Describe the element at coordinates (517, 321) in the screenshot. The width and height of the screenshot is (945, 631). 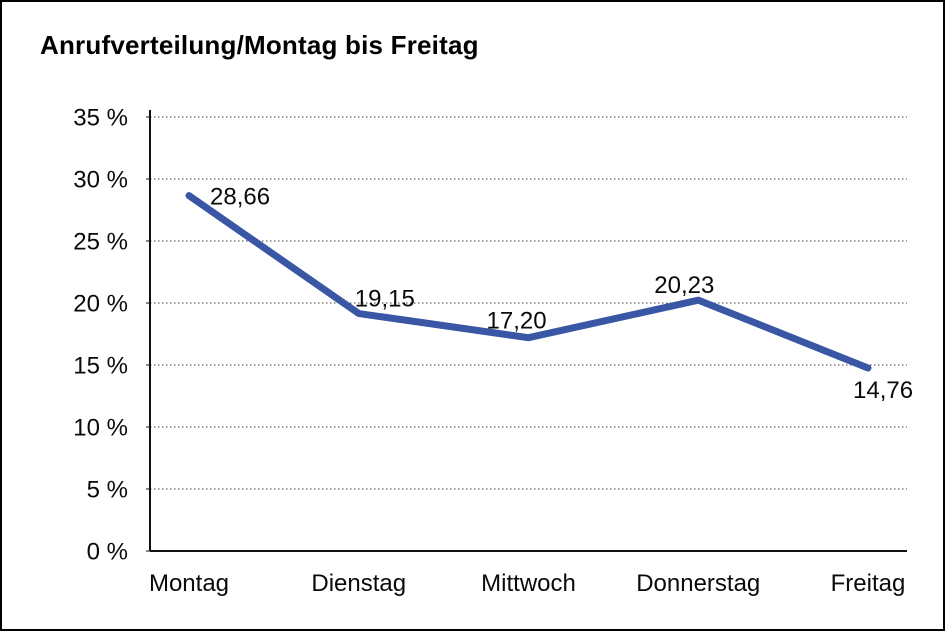
I see `data-label: 17,20` at that location.